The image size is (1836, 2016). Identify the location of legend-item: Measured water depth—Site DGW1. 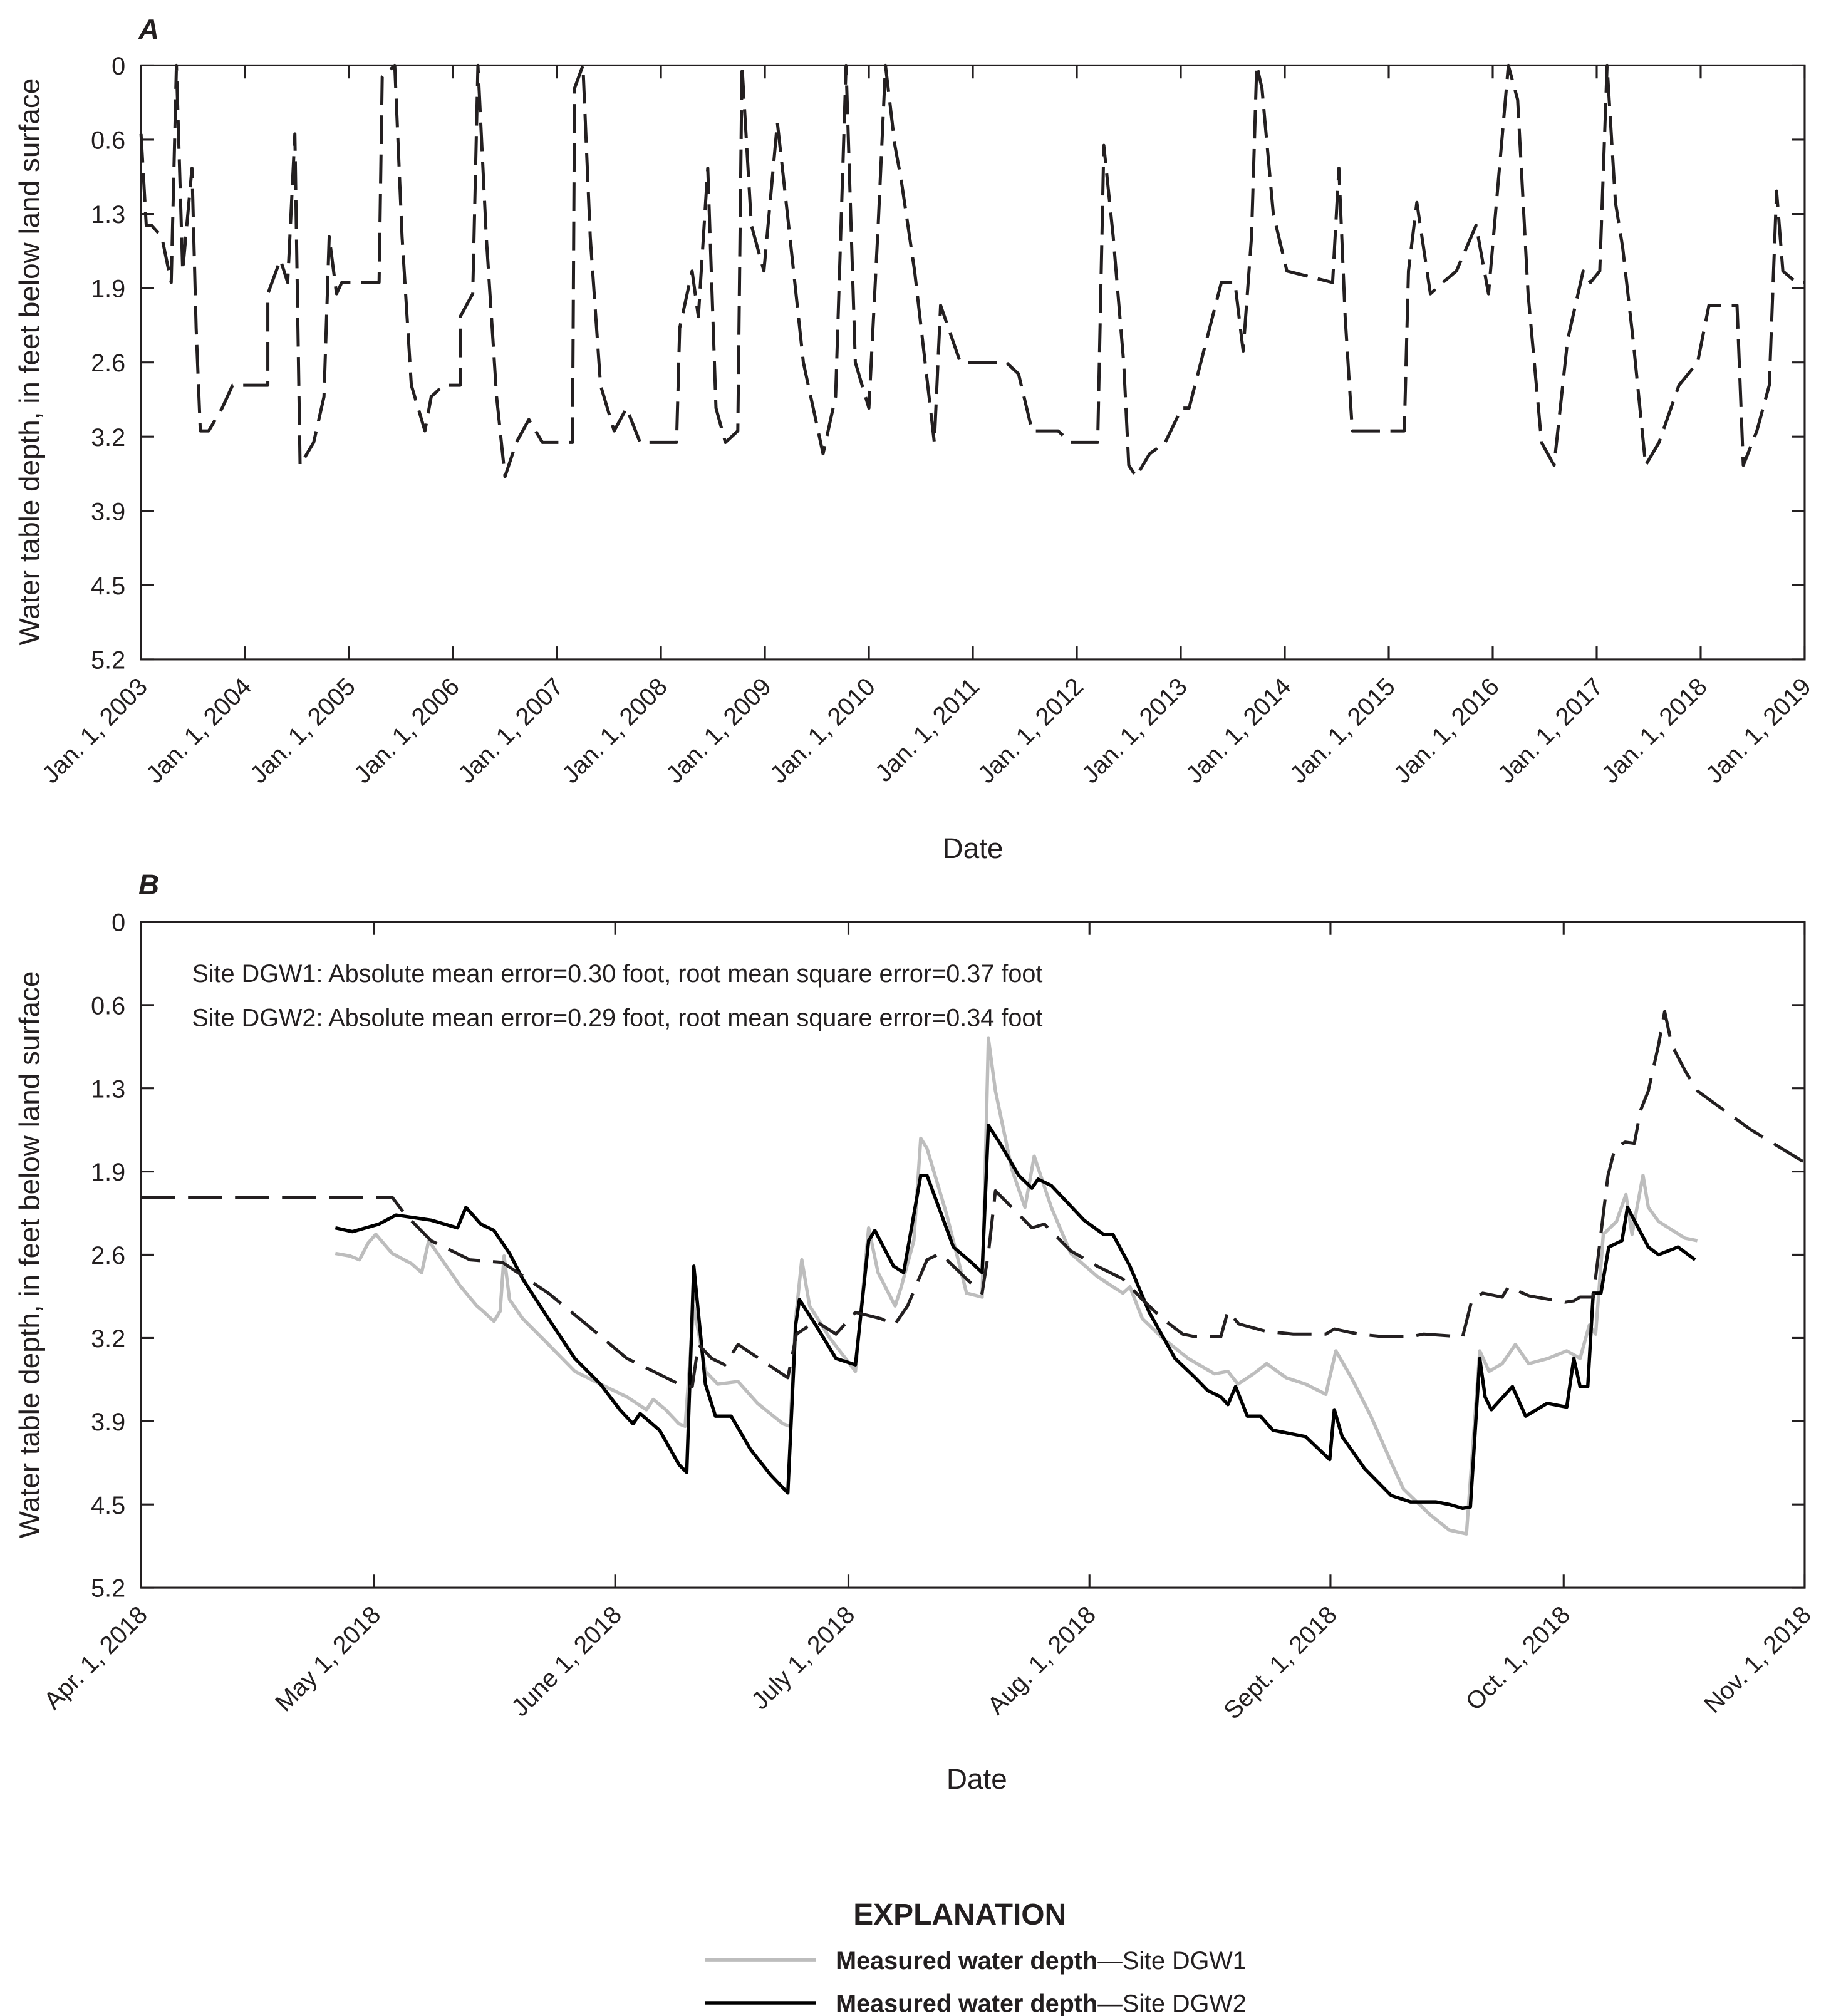
(976, 1961).